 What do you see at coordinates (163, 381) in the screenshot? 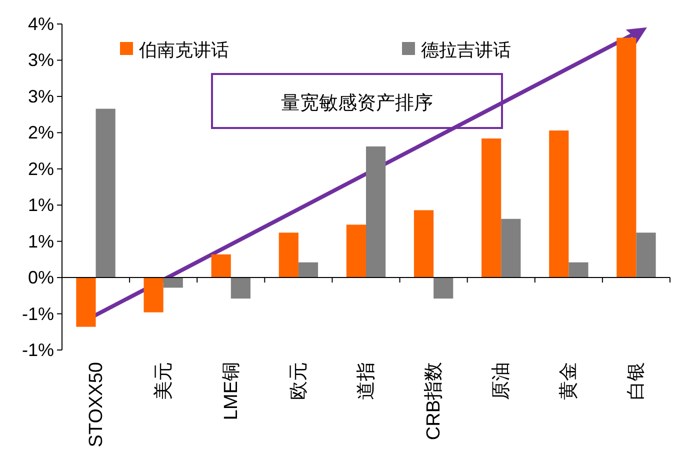
I see `x-tick-label: 美元` at bounding box center [163, 381].